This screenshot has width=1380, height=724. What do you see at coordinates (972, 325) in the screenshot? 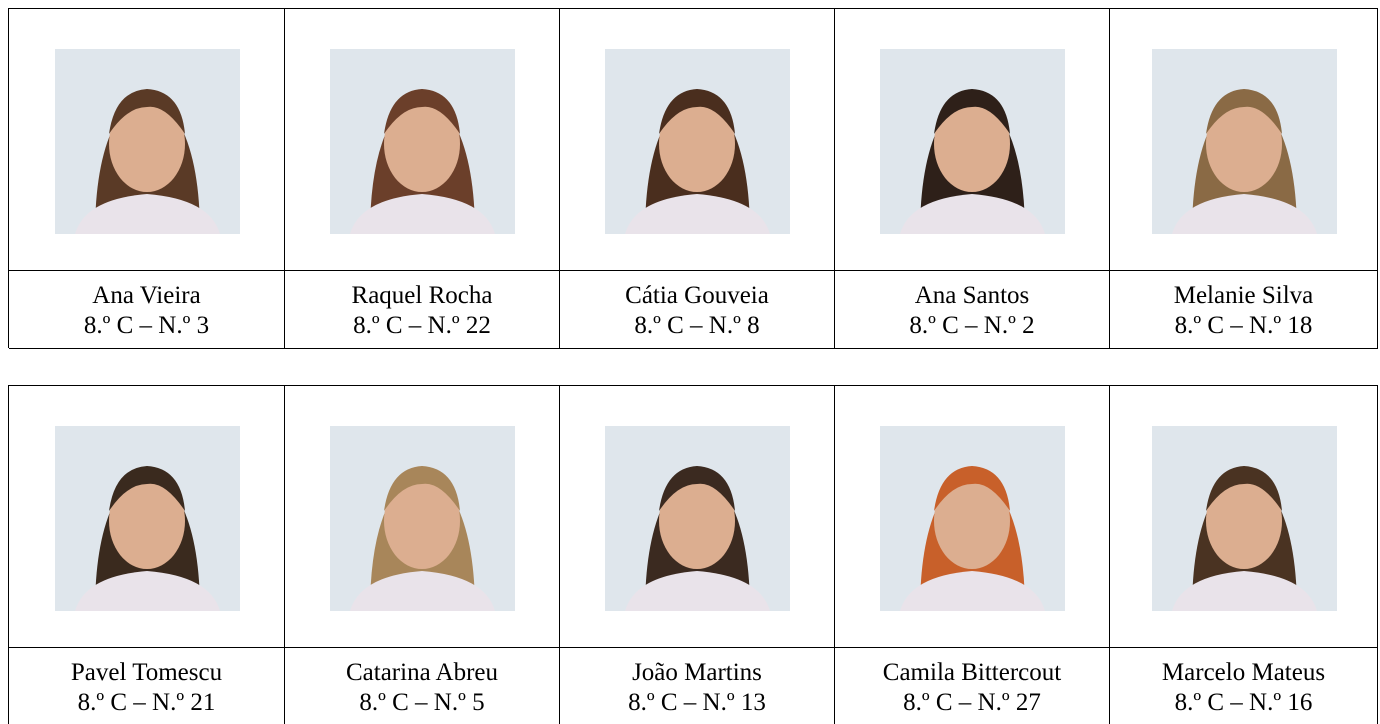
I see `student-class: 8.º C – N.º 2` at bounding box center [972, 325].